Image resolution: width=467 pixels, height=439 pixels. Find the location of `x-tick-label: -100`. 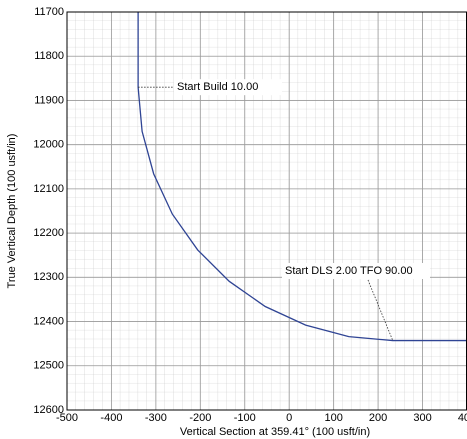

x-tick-label: -100 is located at coordinates (245, 418).